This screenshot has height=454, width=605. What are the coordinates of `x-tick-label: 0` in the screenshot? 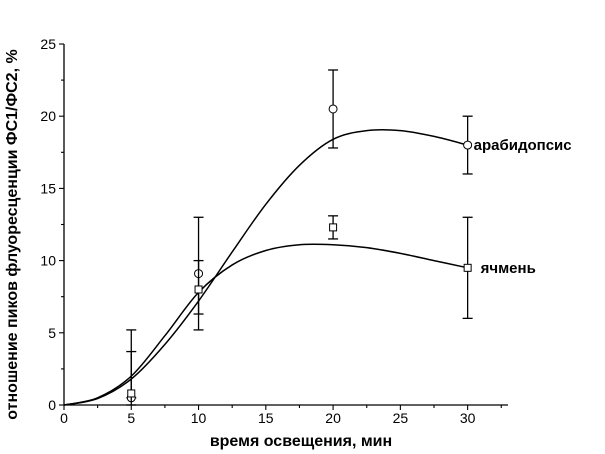 It's located at (64, 418).